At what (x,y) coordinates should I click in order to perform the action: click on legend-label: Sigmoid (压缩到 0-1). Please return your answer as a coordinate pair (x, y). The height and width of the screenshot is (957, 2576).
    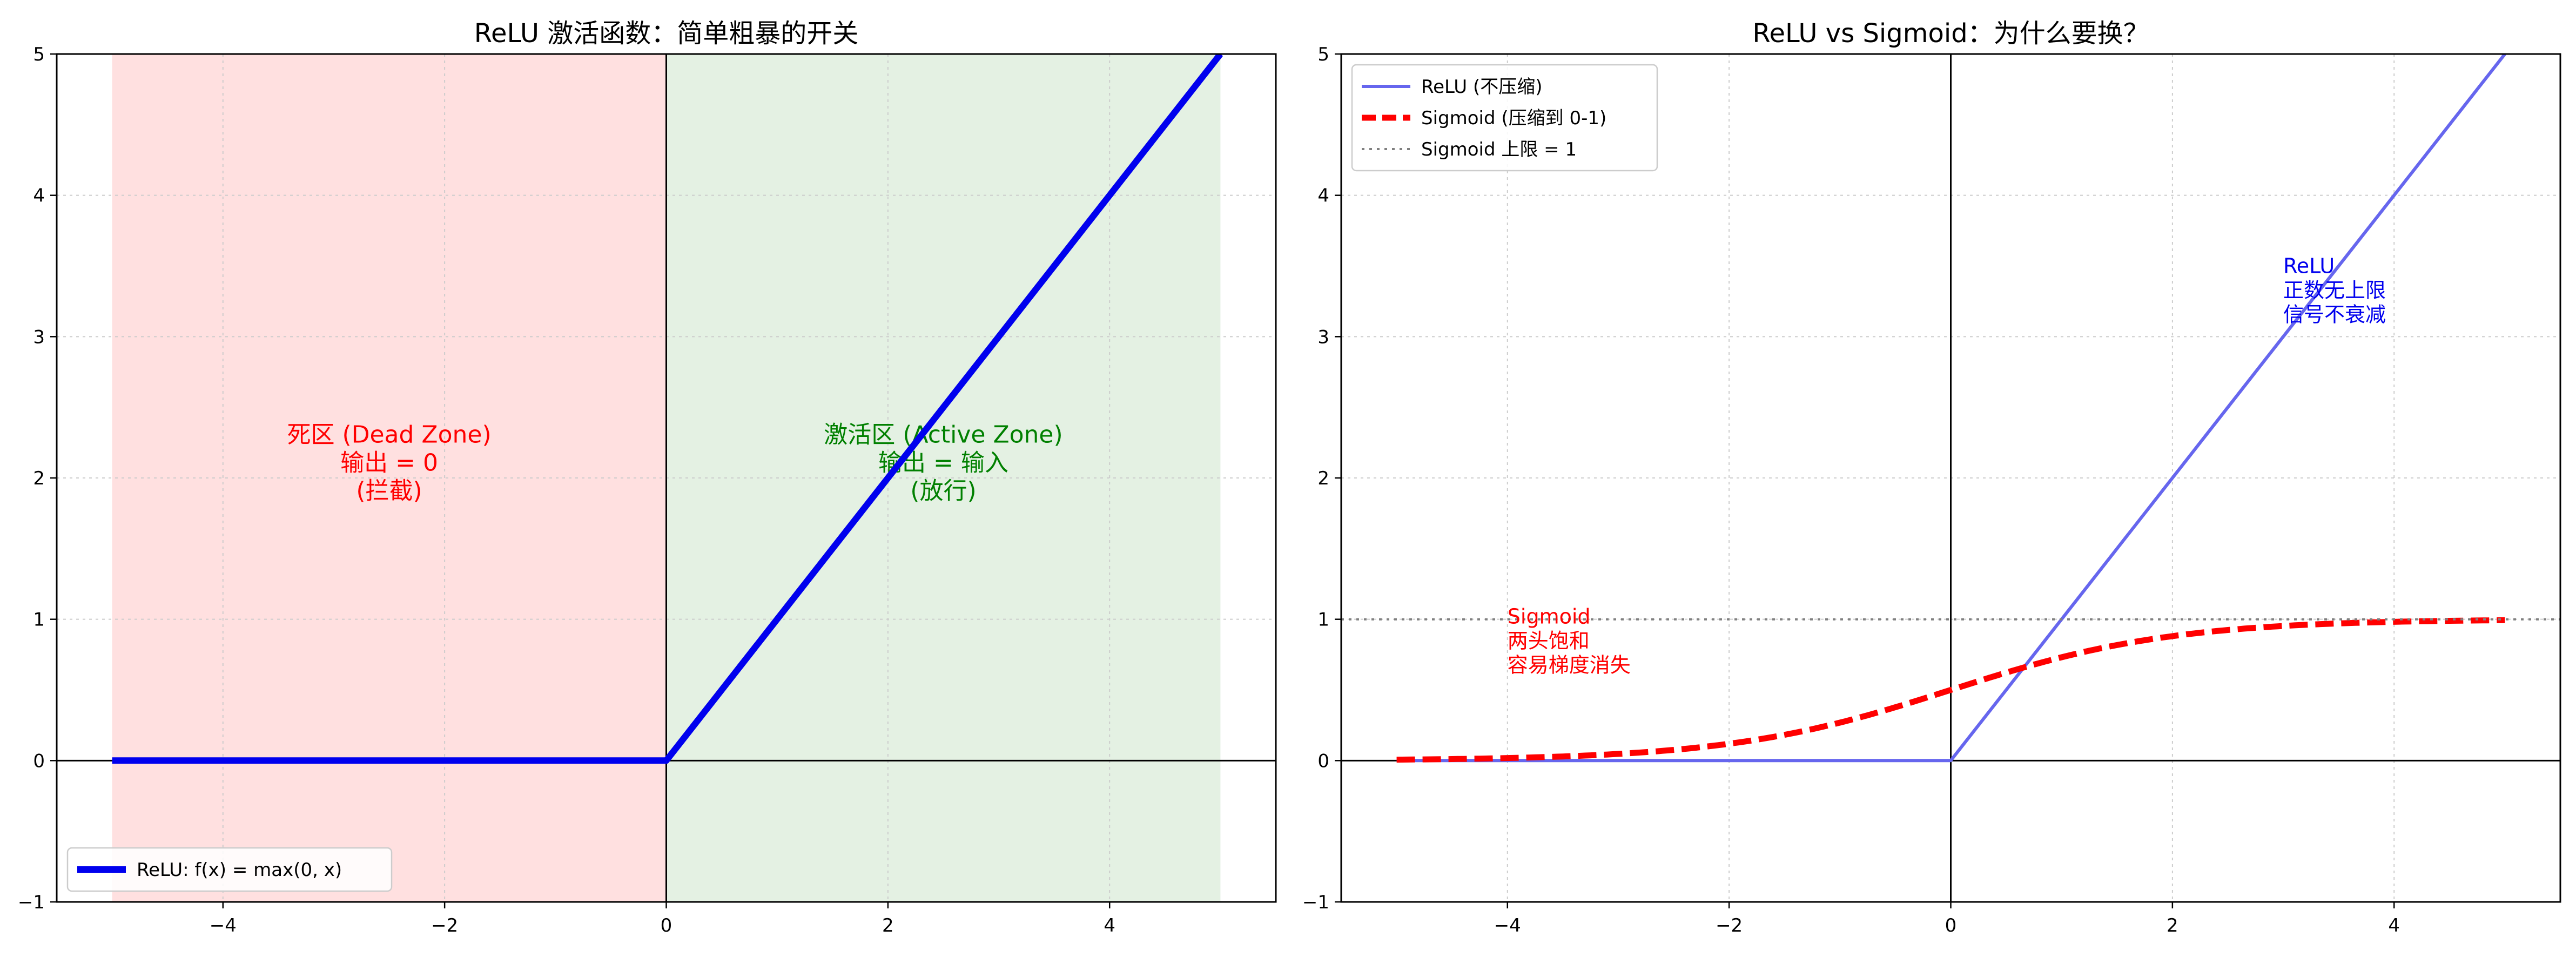
    Looking at the image, I should click on (1513, 118).